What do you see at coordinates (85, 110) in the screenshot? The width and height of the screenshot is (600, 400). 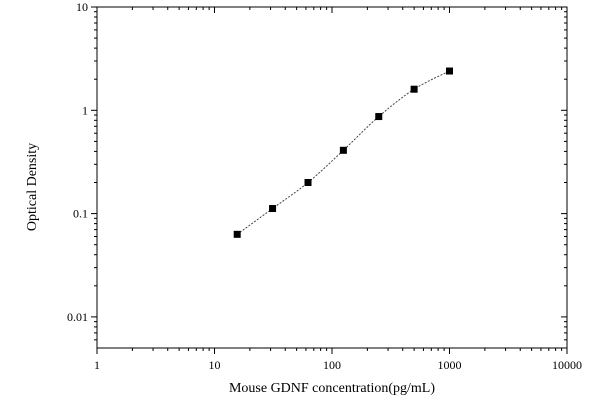 I see `y-tick-label: 1` at bounding box center [85, 110].